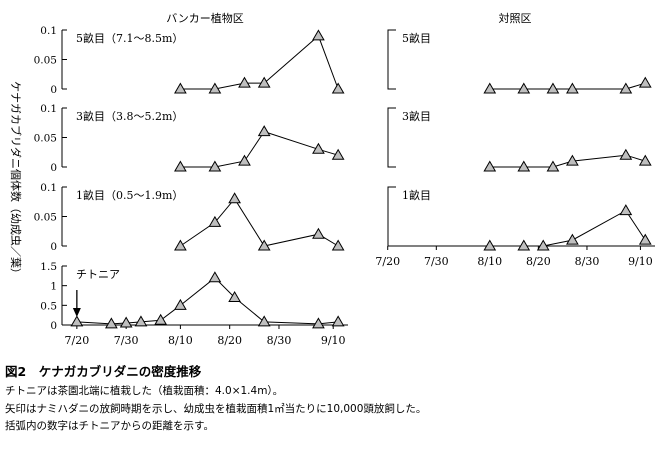 The image size is (660, 454). I want to click on panel-label: 3畝目, so click(416, 116).